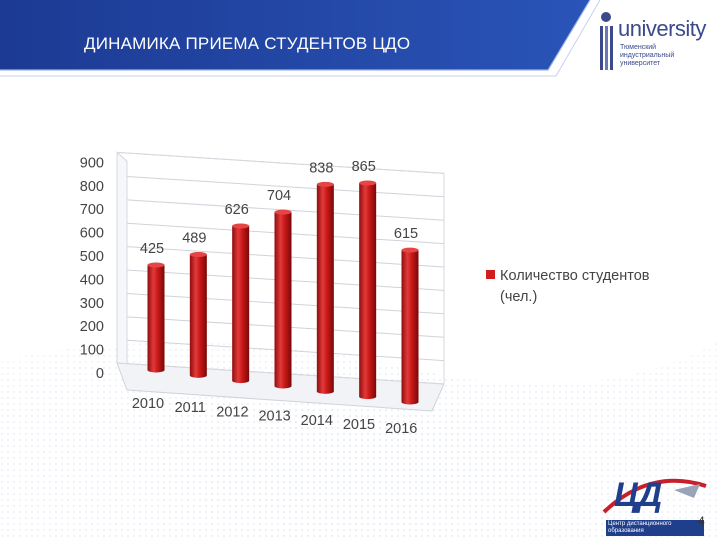 This screenshot has width=720, height=540. Describe the element at coordinates (100, 374) in the screenshot. I see `y-tick-label: 0` at that location.